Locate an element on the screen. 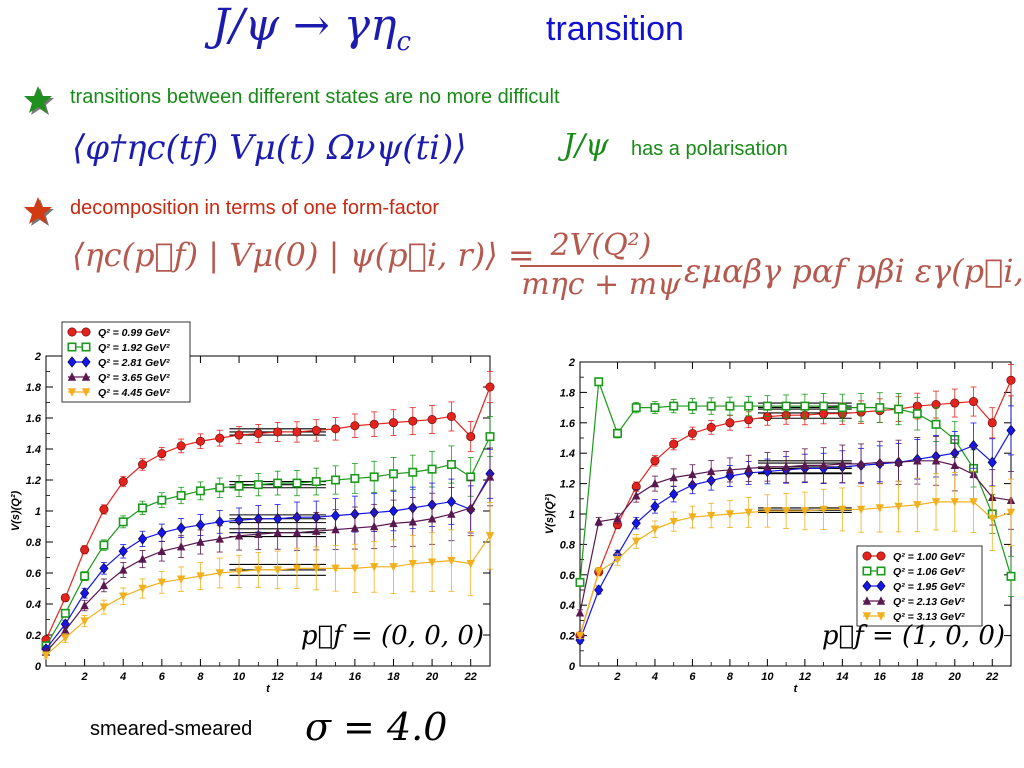 Image resolution: width=1024 pixels, height=768 pixels. y-tick-label: 1.8 is located at coordinates (568, 393).